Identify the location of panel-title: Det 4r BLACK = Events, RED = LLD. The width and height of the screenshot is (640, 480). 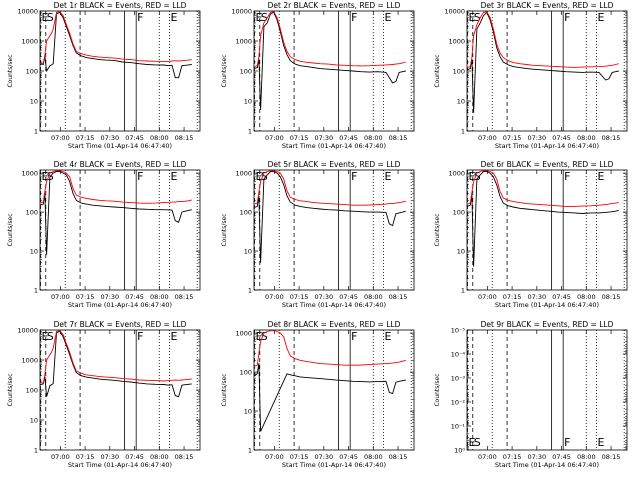
(120, 164).